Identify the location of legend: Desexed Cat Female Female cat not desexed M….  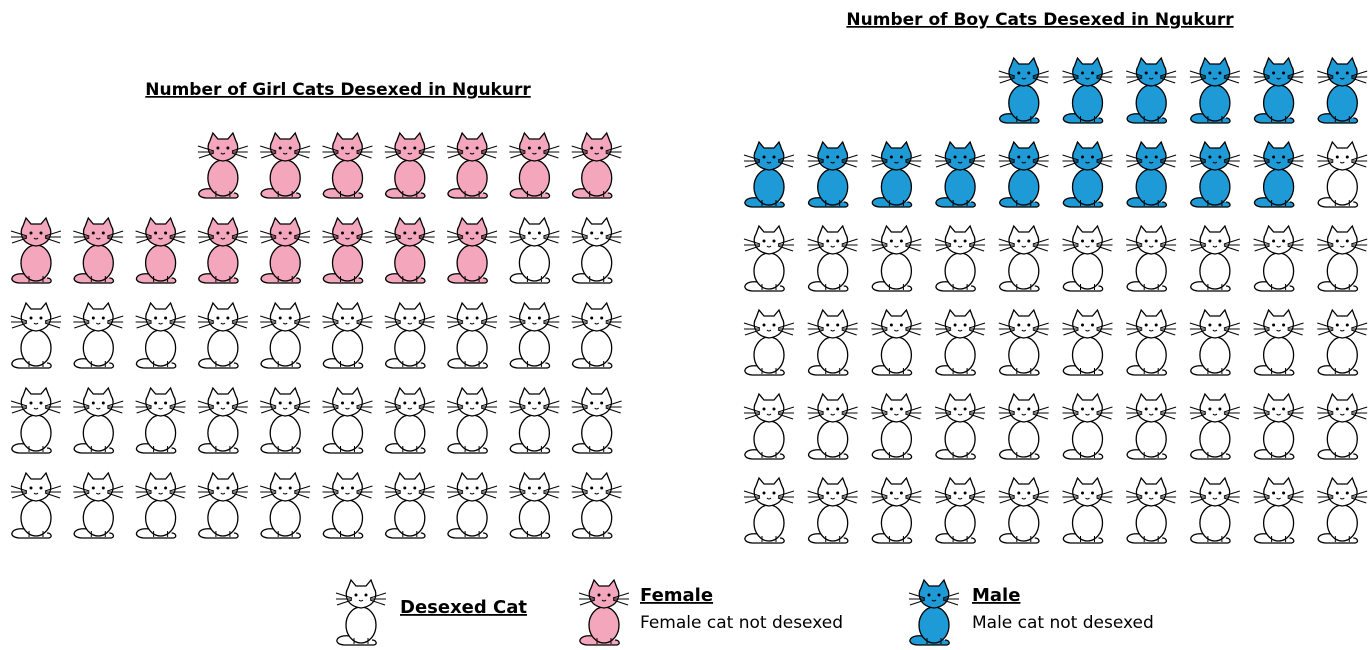
(744, 612).